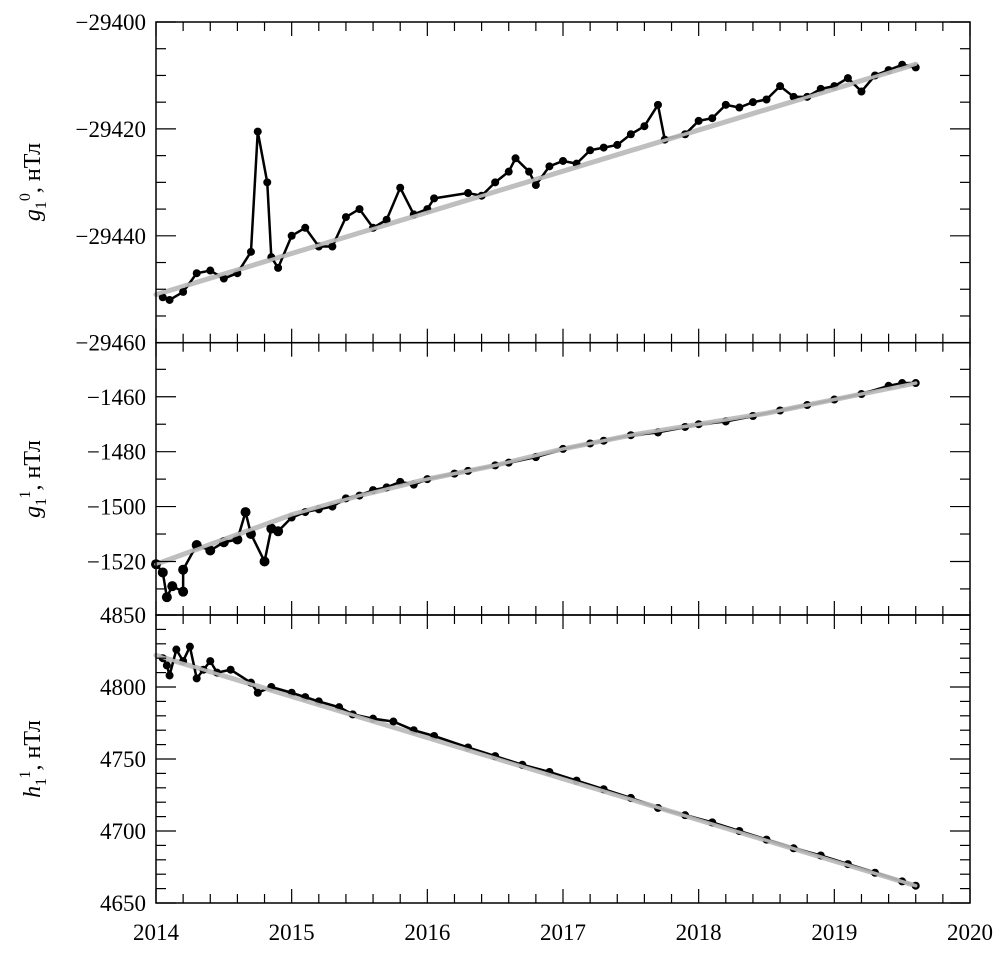 The height and width of the screenshot is (960, 1008). I want to click on y-tick-label: −1480, so click(116, 452).